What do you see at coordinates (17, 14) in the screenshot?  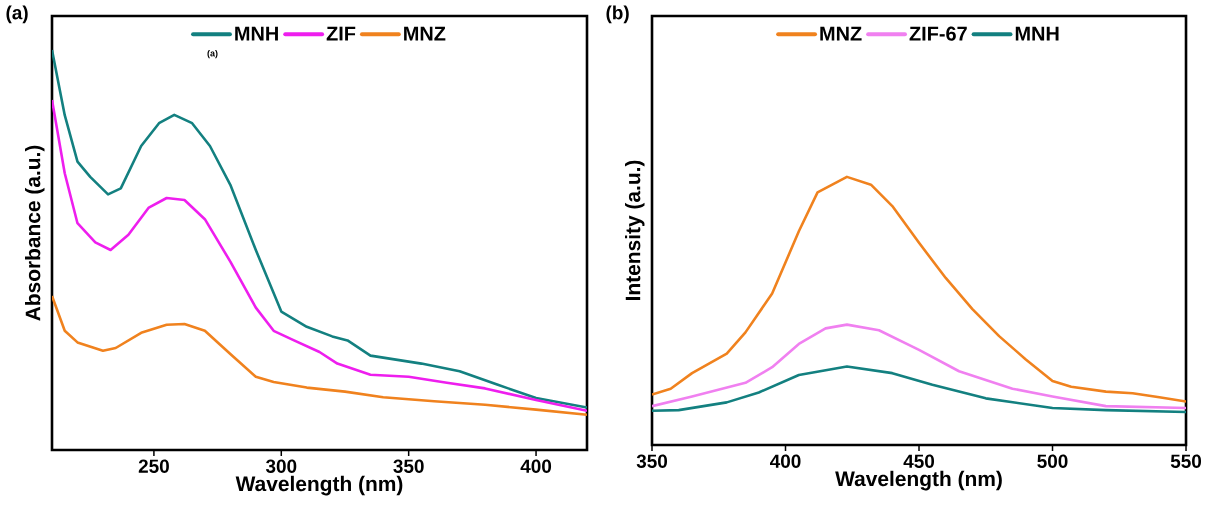 I see `text: (a)` at bounding box center [17, 14].